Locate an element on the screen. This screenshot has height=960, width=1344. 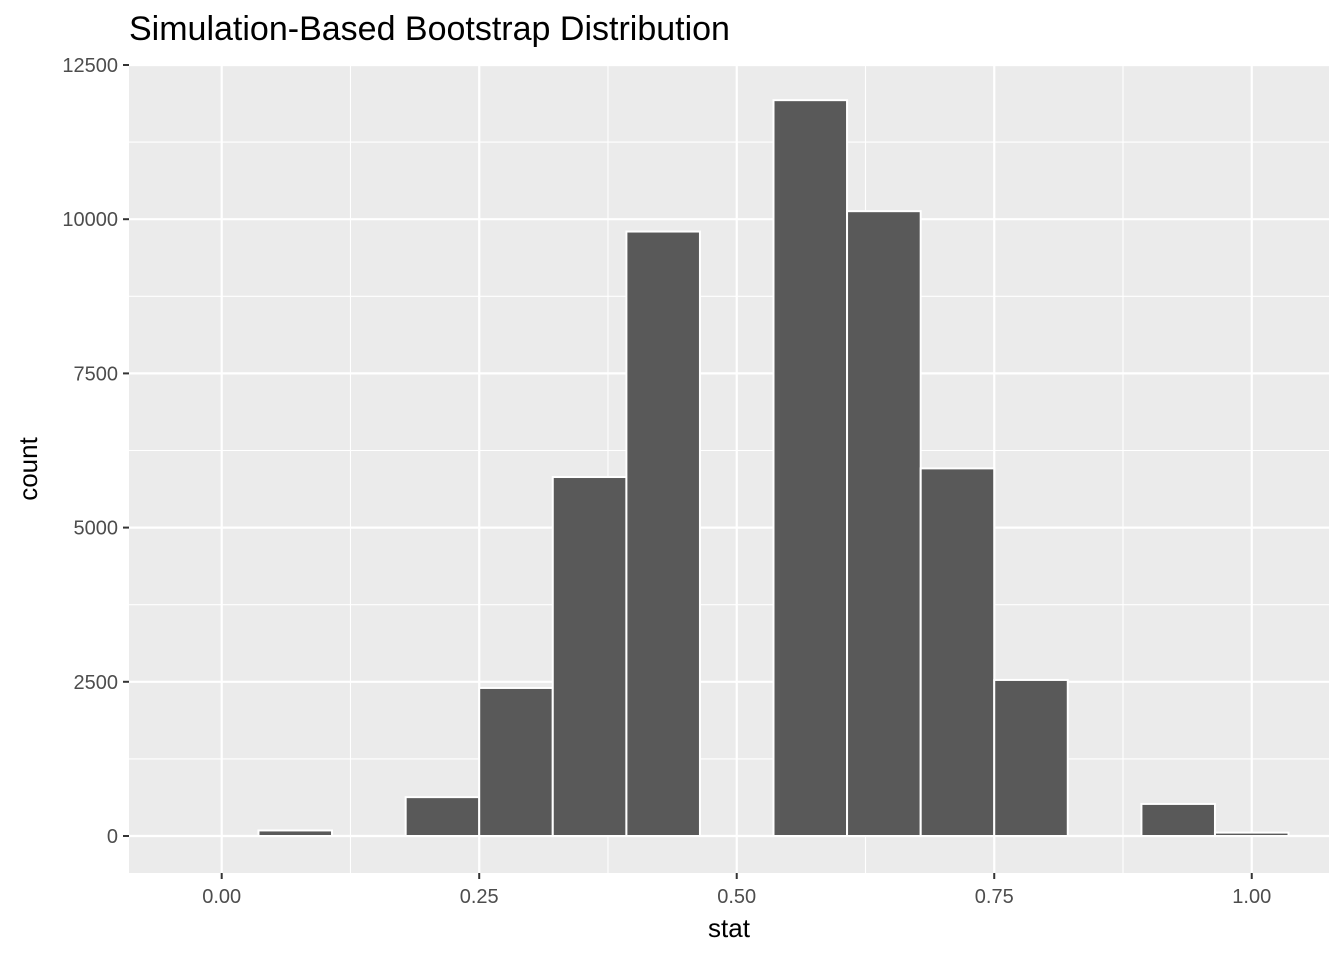
x-axis-title: stat is located at coordinates (729, 928).